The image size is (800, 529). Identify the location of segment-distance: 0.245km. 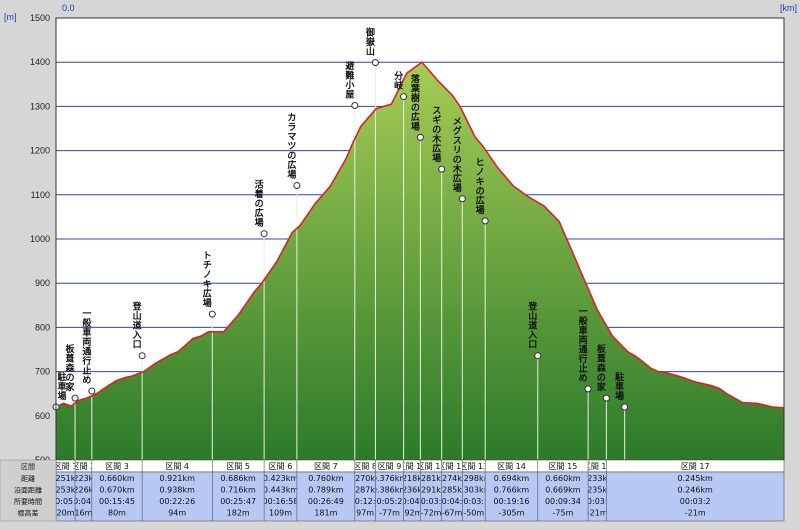
(696, 478).